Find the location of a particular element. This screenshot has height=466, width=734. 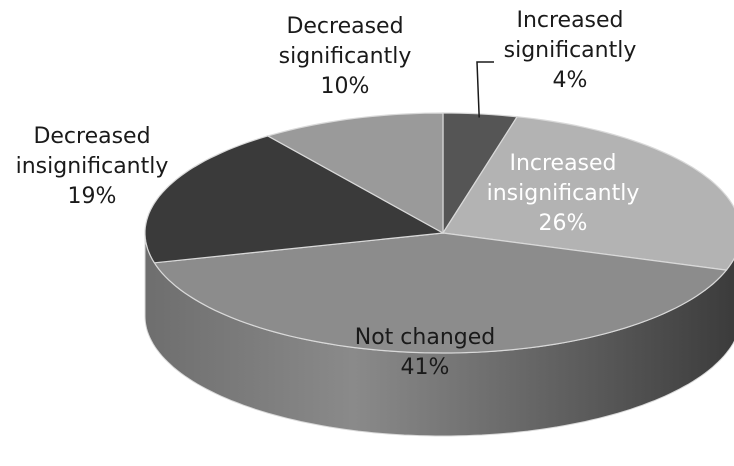

slice-percent-label: 41% is located at coordinates (425, 367).